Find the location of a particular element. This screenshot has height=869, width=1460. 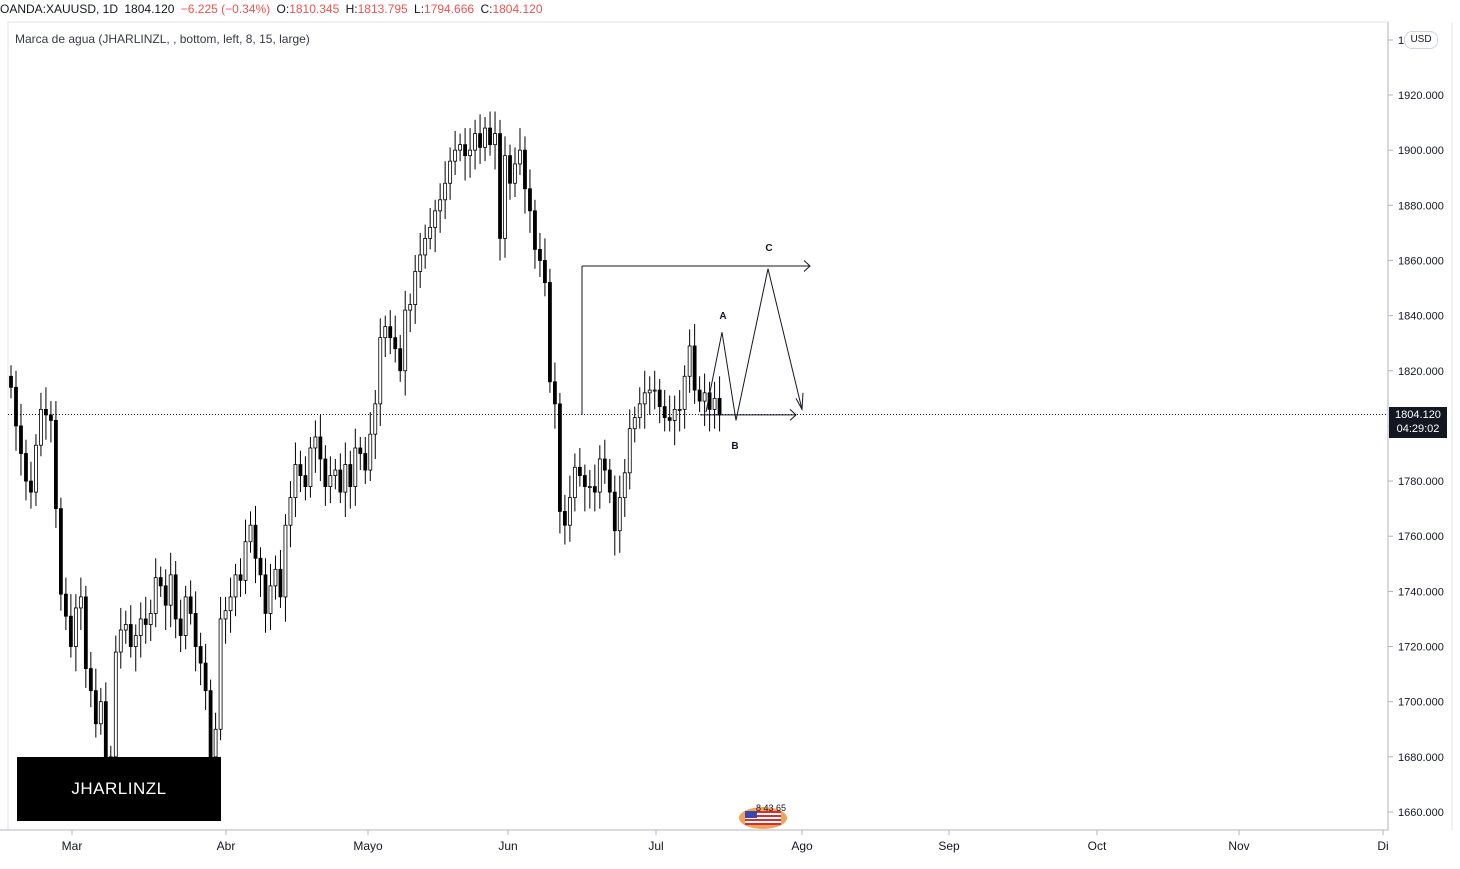

price-tick-label: 1860.000 is located at coordinates (1421, 261).